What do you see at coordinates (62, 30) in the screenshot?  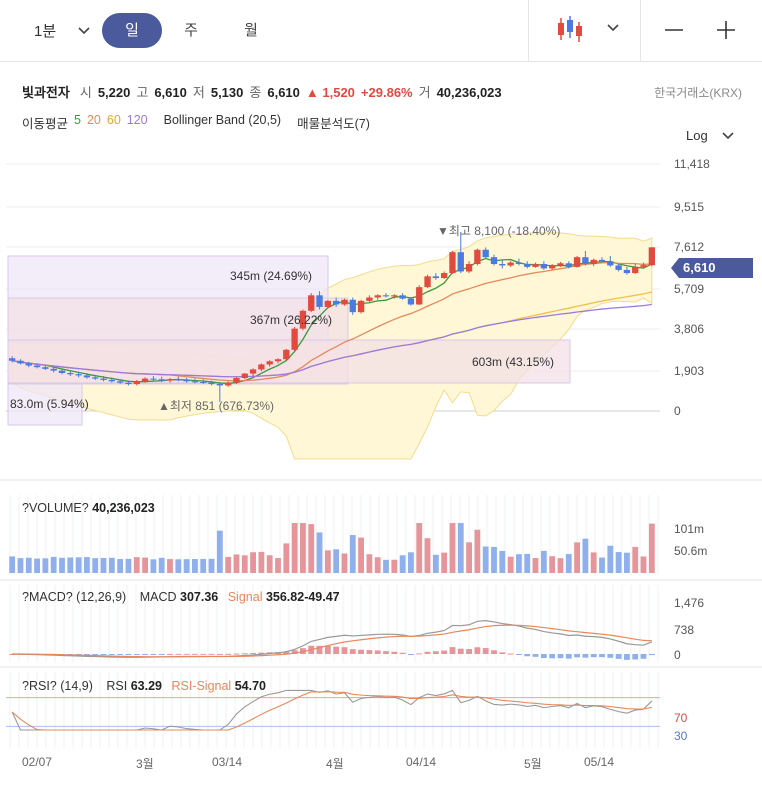 I see `timeframe-select: 1분` at bounding box center [62, 30].